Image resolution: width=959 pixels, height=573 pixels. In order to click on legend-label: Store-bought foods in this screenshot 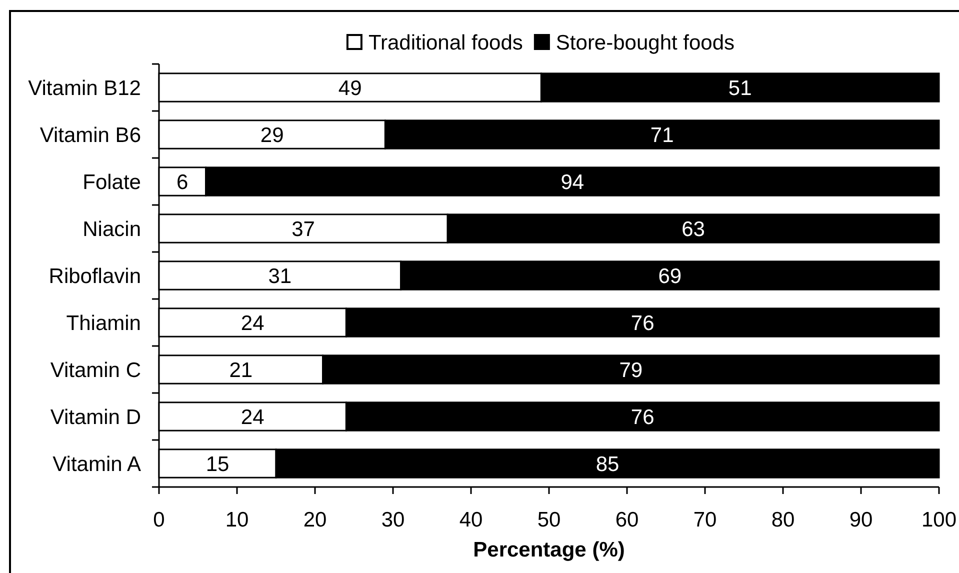, I will do `click(645, 42)`.